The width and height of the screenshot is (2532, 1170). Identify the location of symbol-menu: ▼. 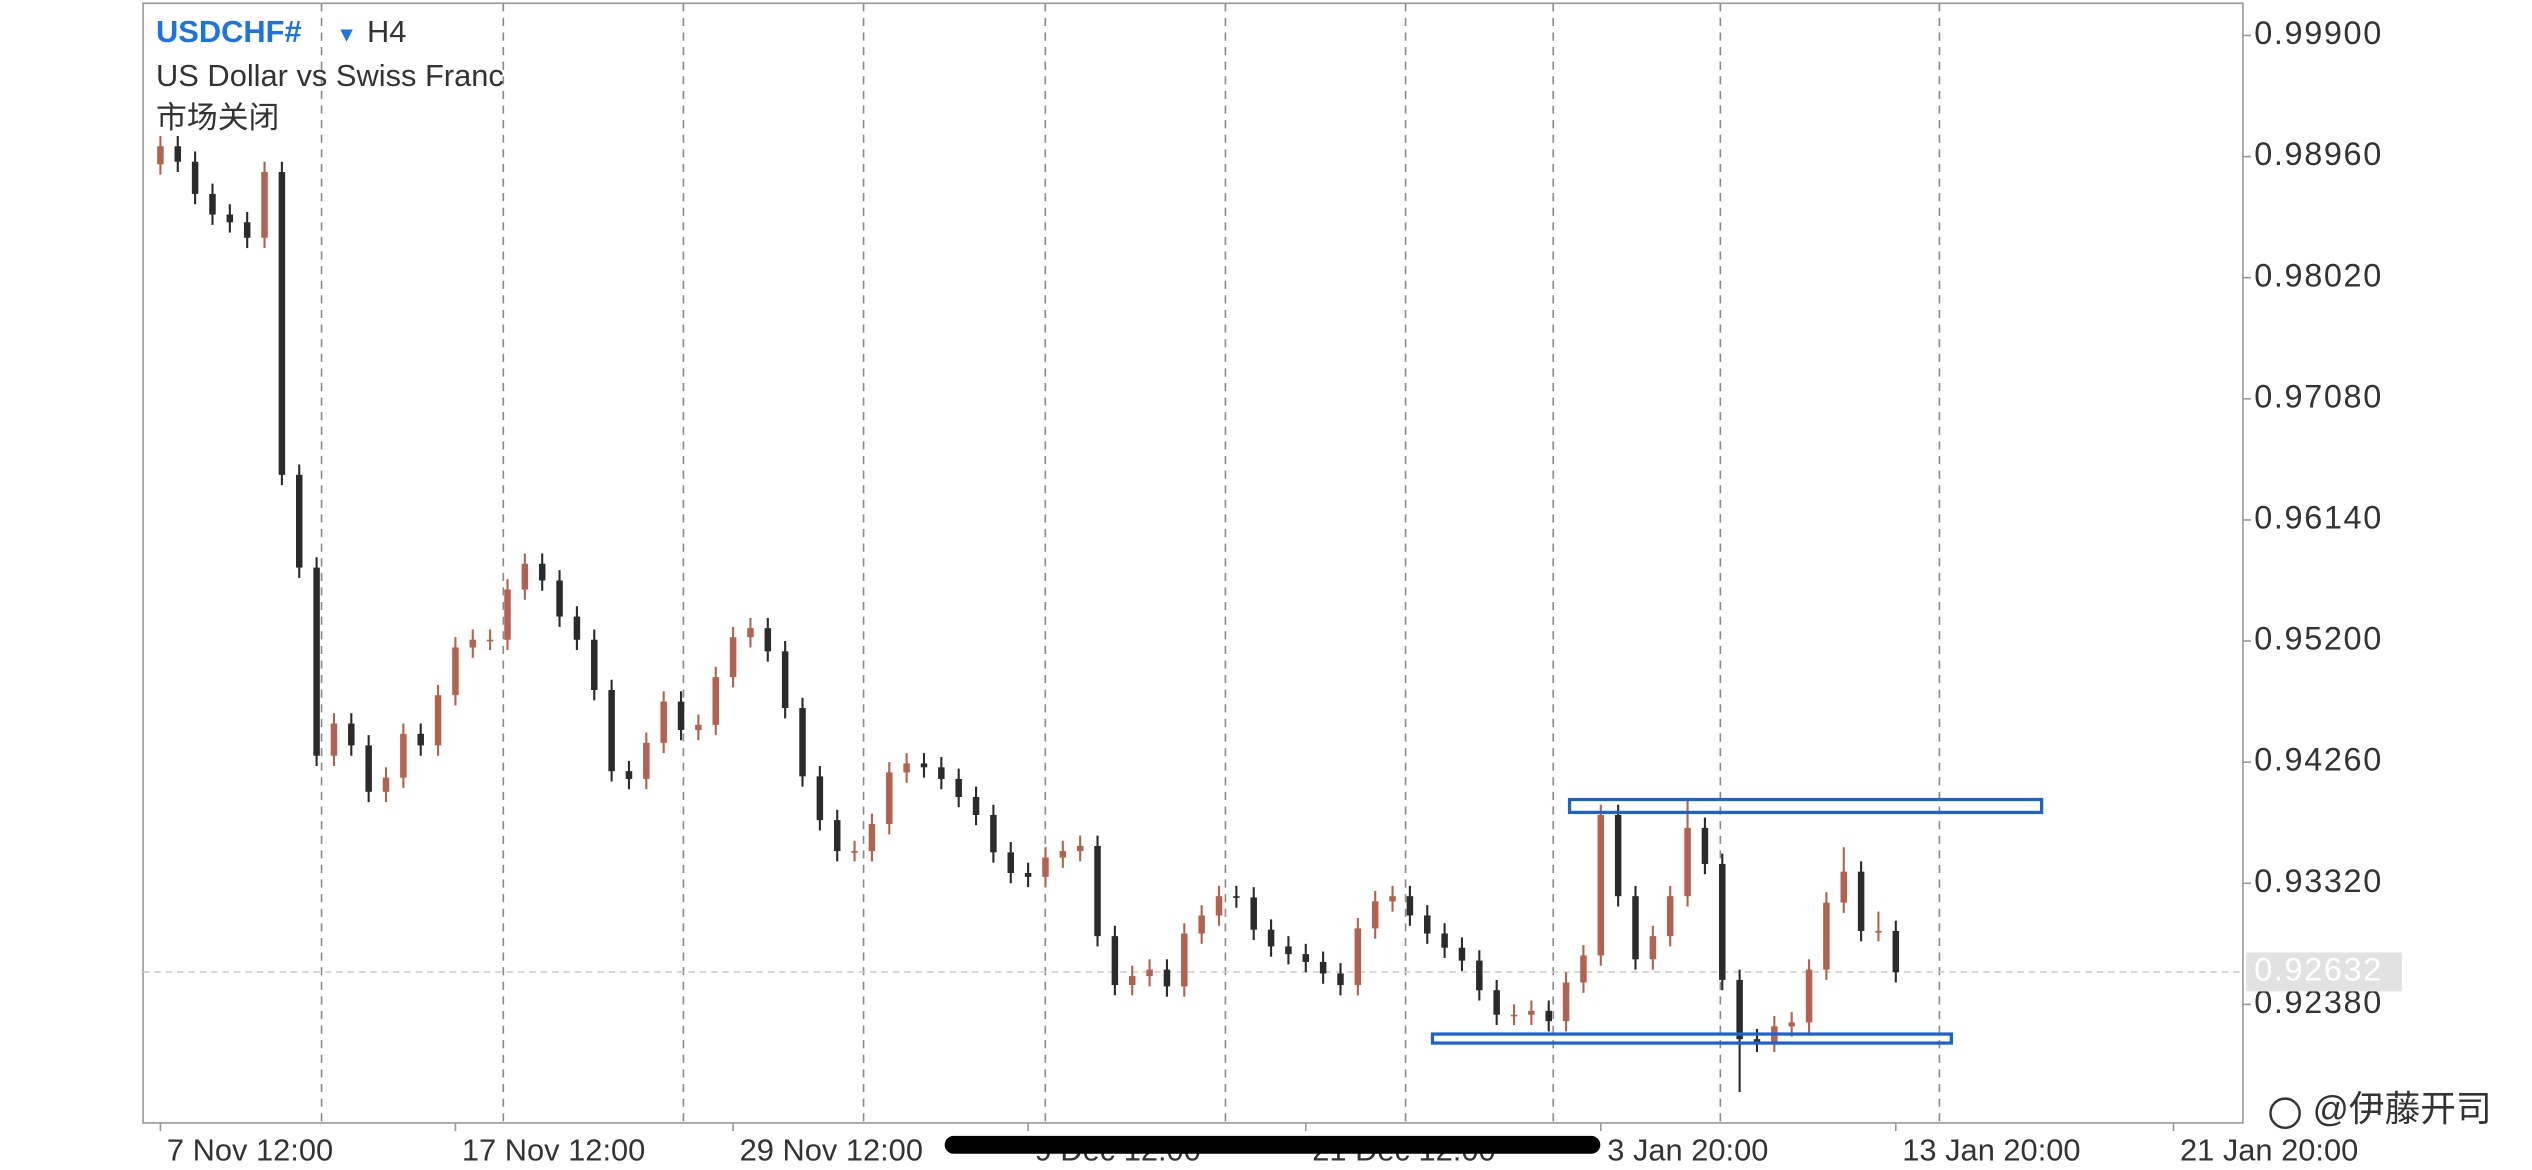
(346, 34).